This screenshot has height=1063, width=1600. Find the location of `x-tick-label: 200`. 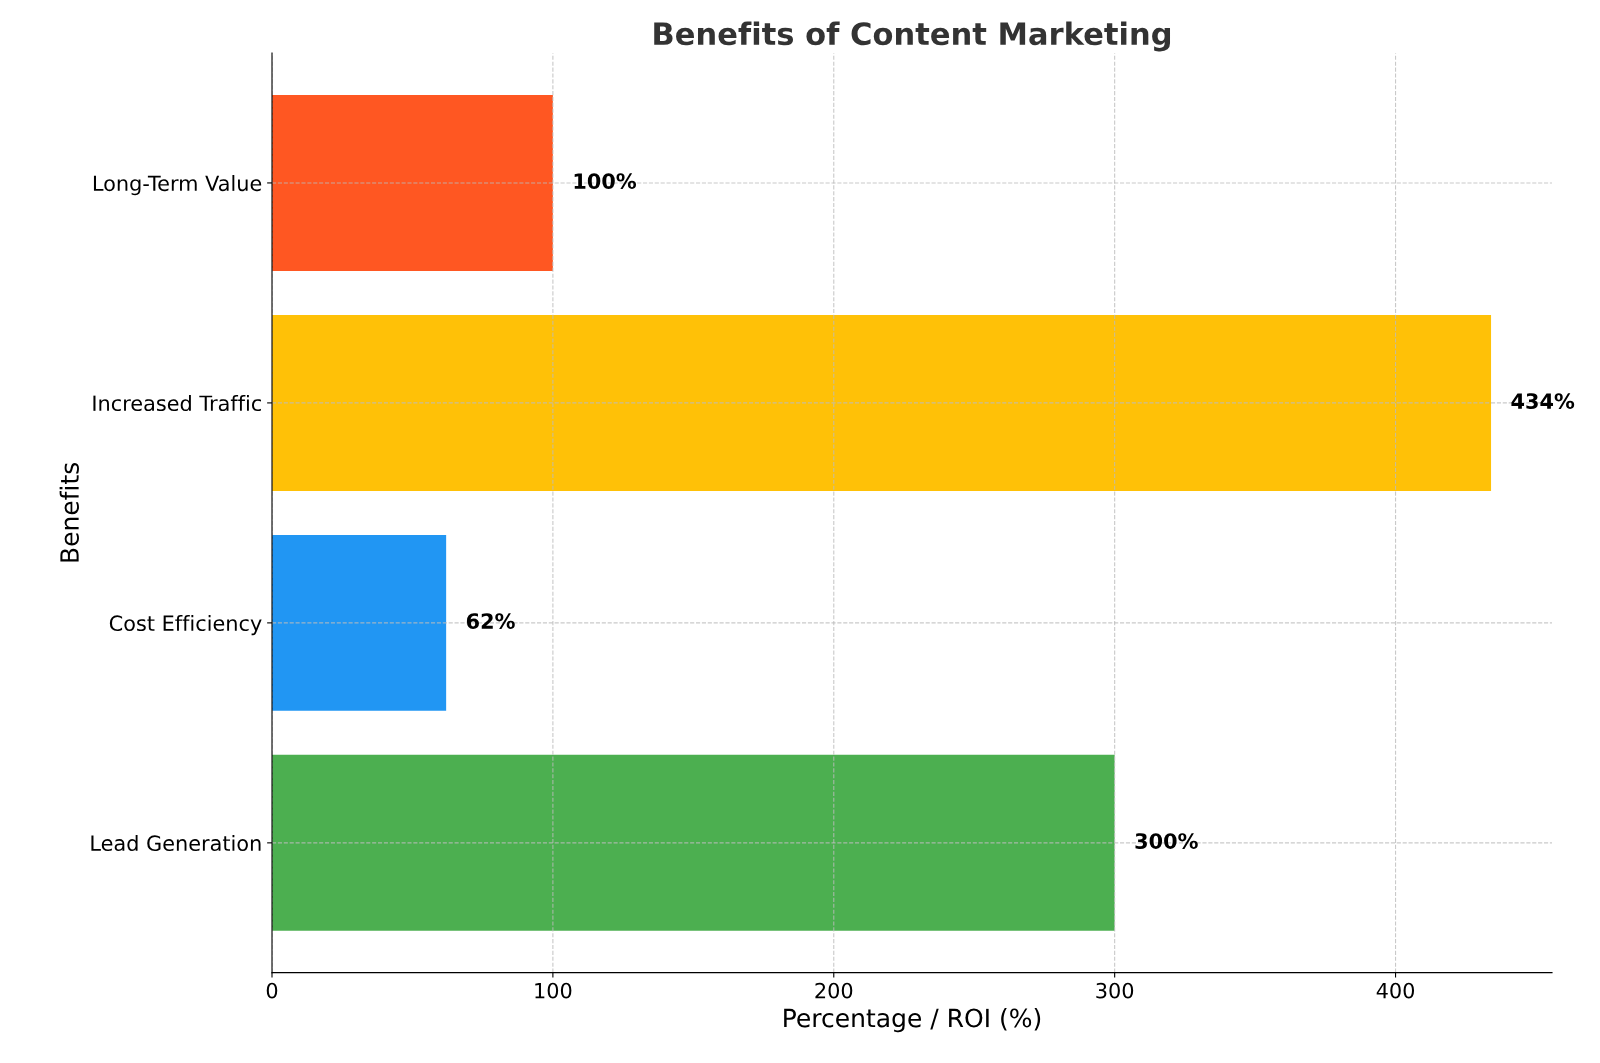

x-tick-label: 200 is located at coordinates (834, 990).